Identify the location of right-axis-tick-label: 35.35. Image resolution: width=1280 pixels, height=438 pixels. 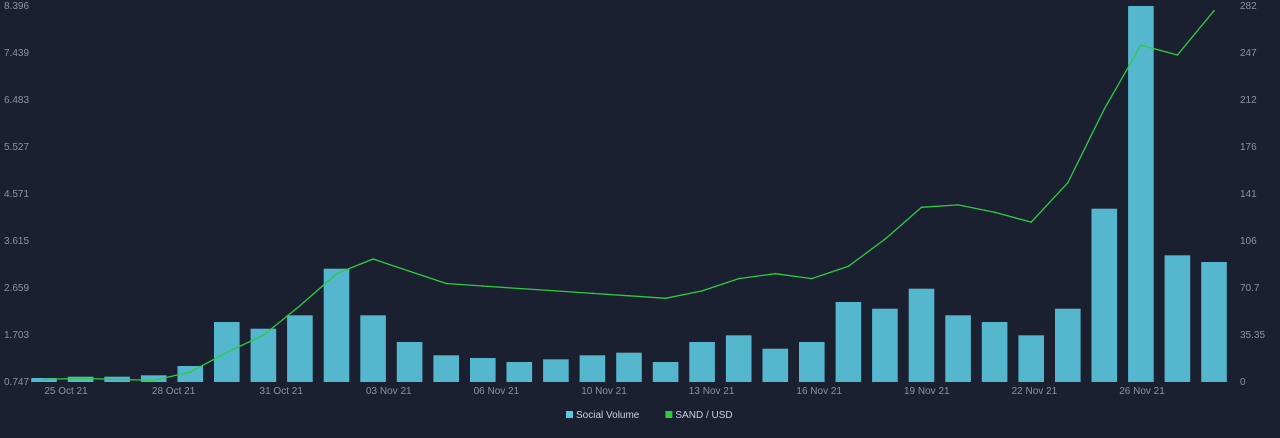
(1252, 335).